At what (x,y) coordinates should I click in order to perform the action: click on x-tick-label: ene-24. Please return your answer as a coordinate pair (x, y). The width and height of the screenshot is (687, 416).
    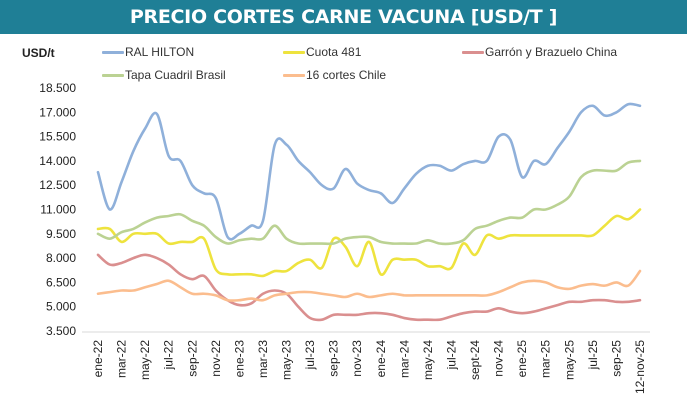
    Looking at the image, I should click on (381, 359).